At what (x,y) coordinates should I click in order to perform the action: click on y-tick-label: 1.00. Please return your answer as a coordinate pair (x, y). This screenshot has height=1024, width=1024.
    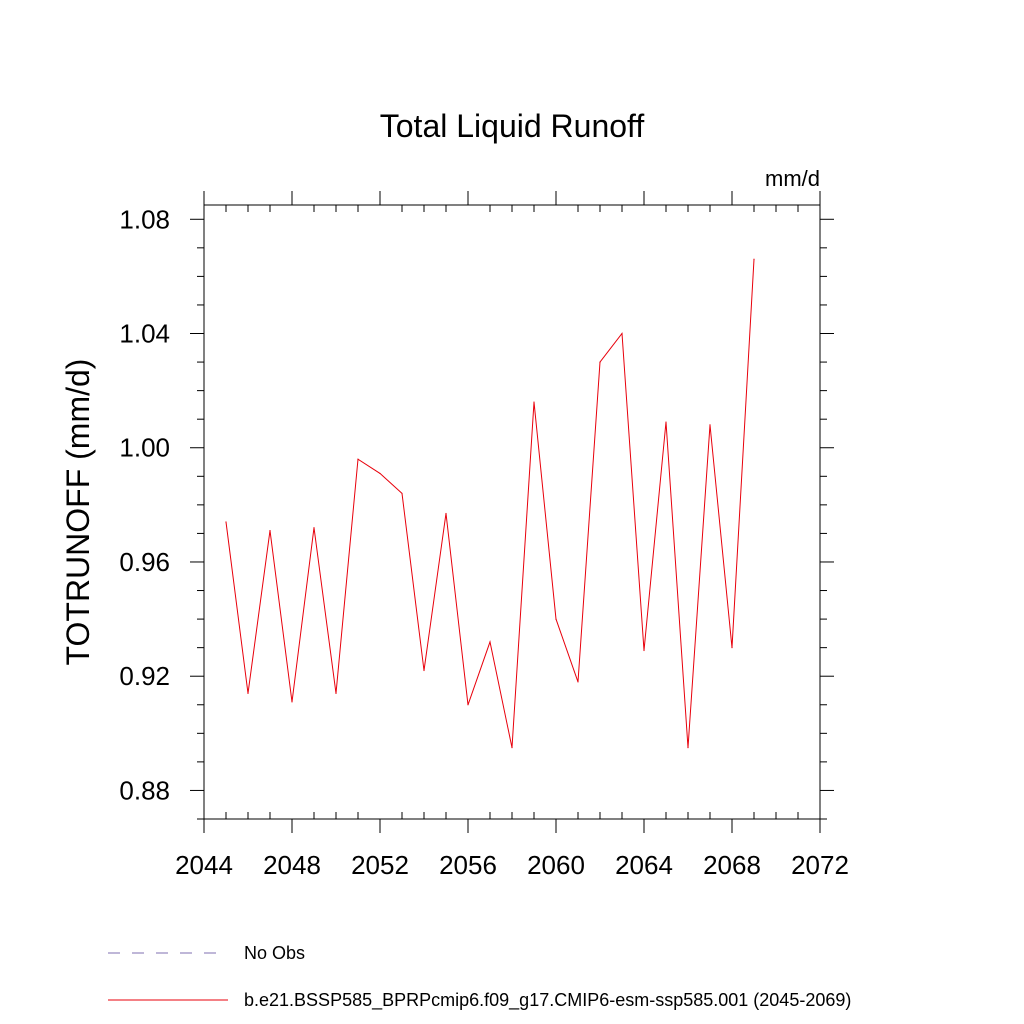
    Looking at the image, I should click on (144, 448).